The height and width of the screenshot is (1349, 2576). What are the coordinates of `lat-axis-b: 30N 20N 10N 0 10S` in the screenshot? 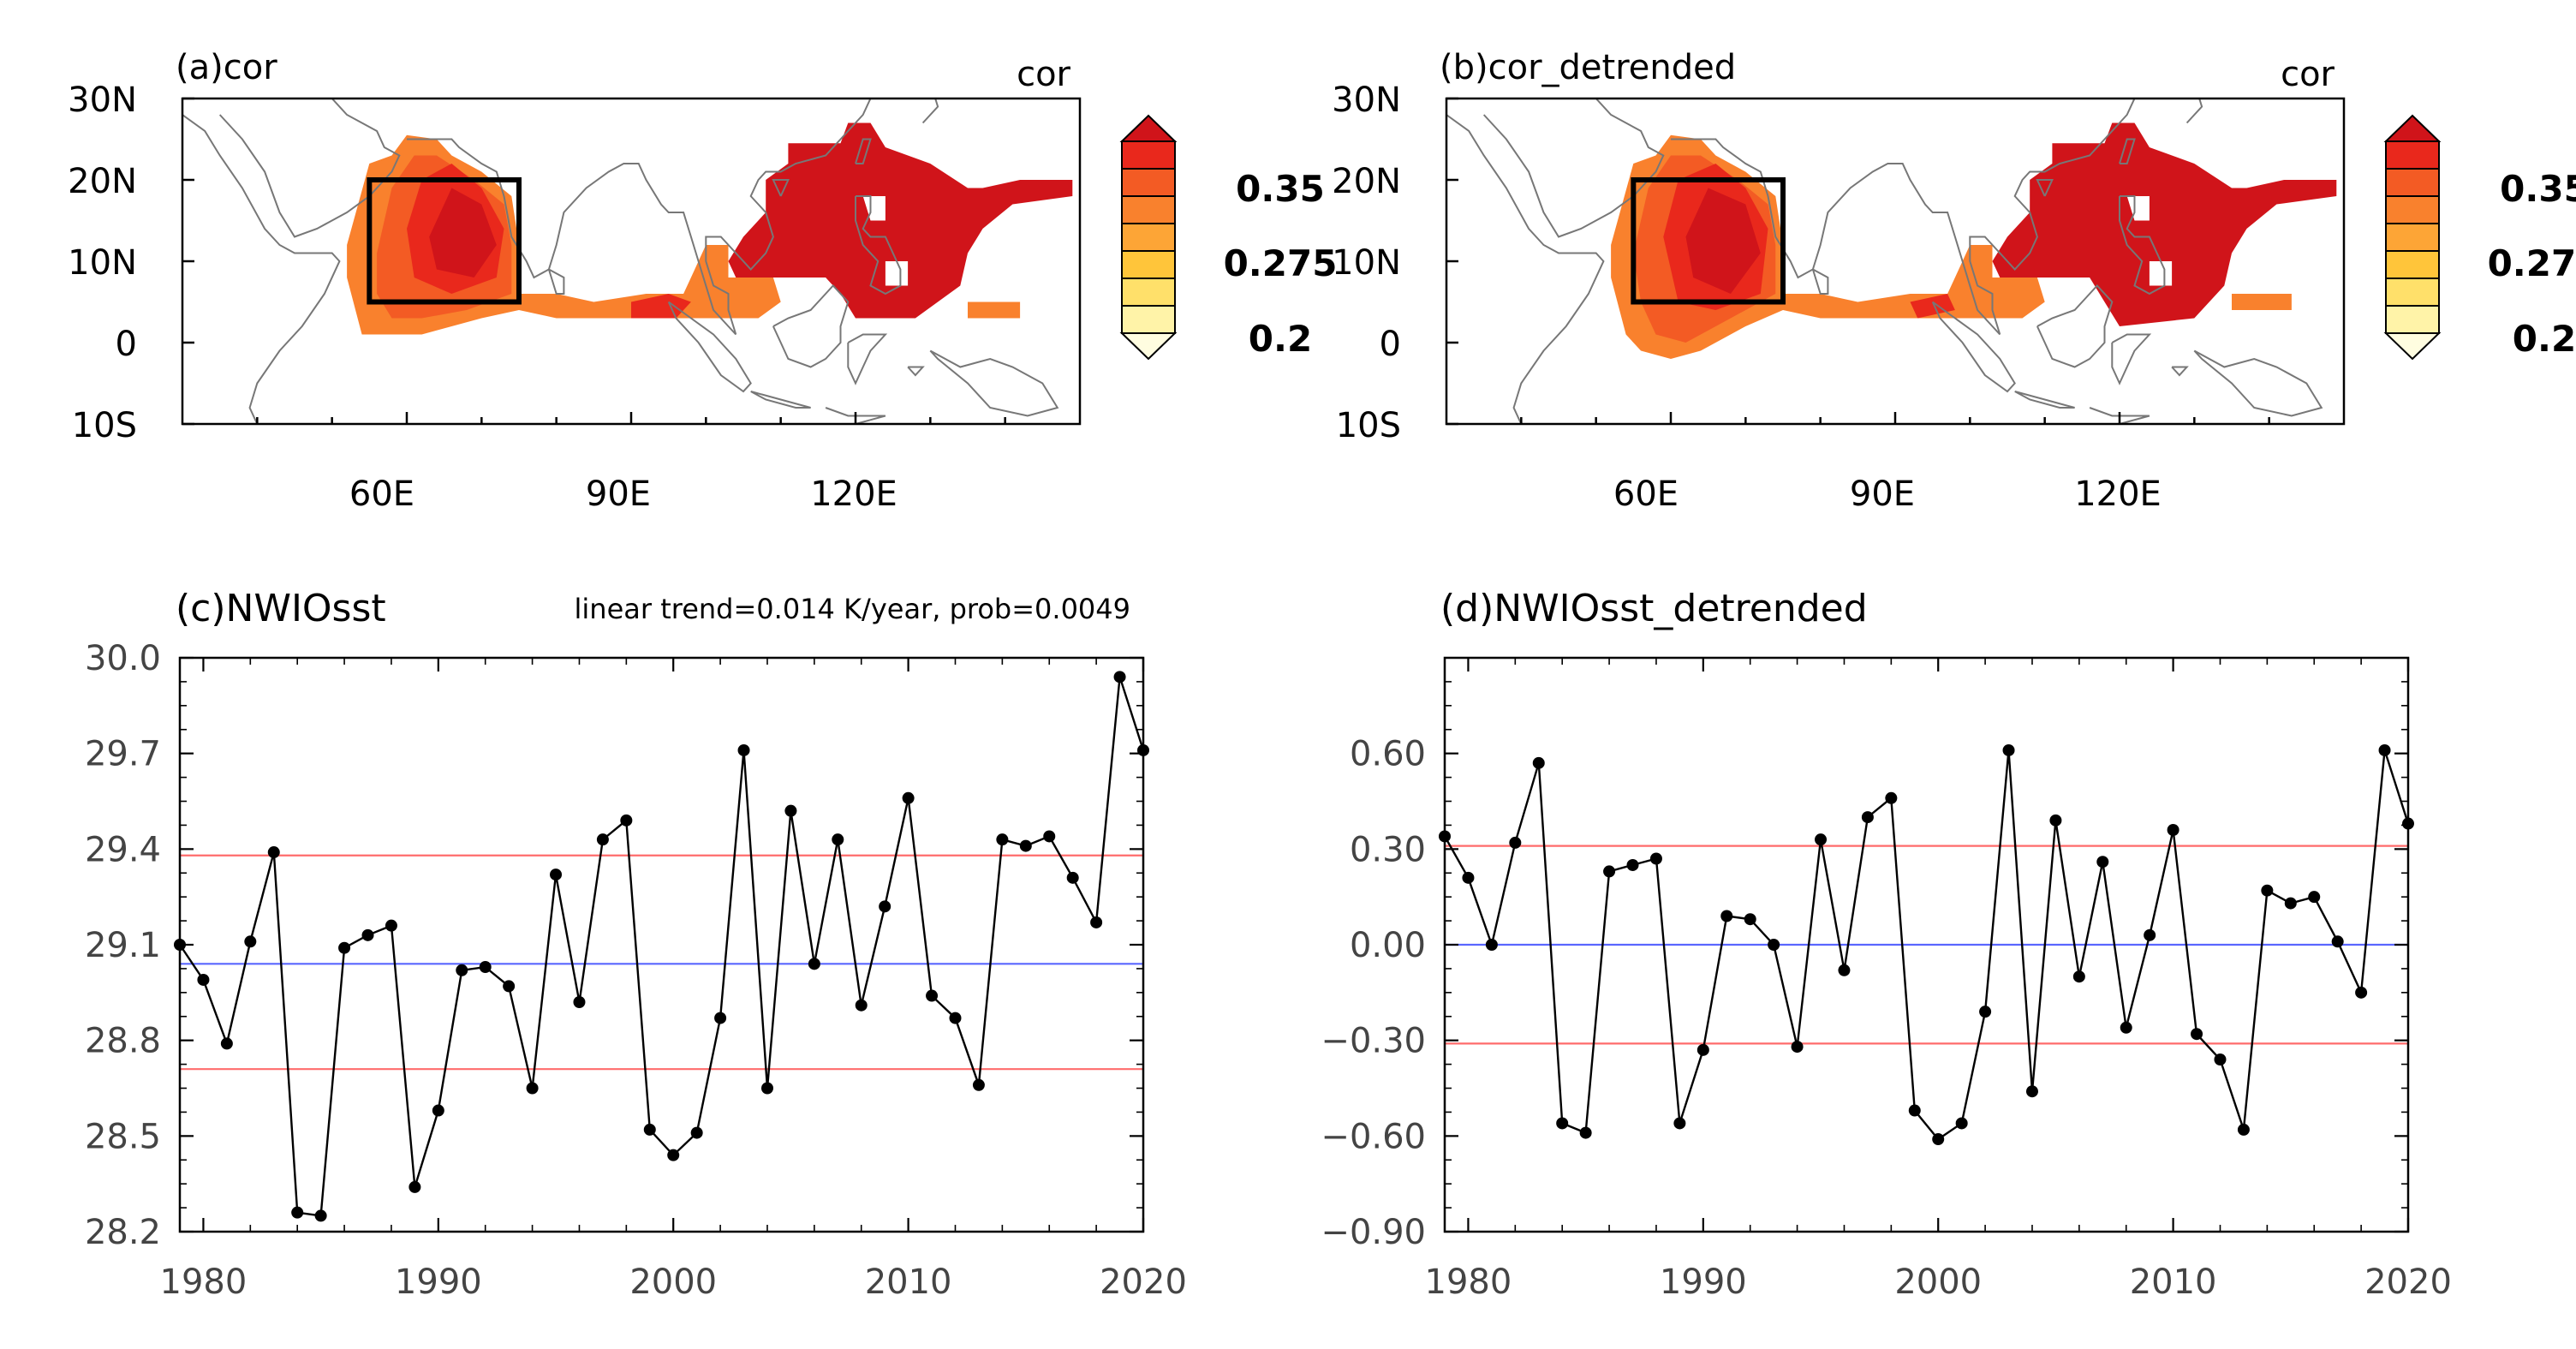 It's located at (1366, 263).